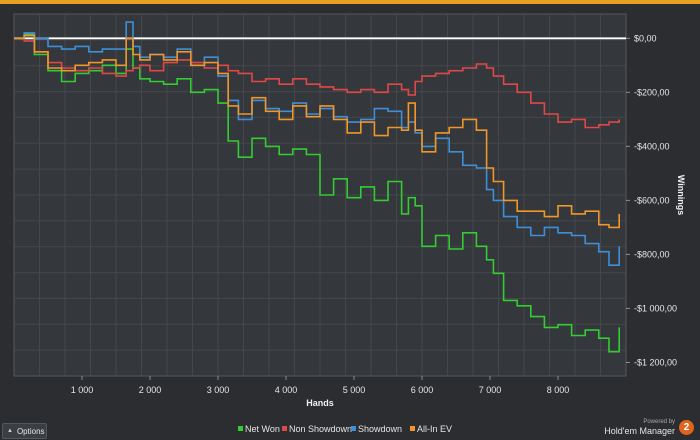 The height and width of the screenshot is (440, 700). What do you see at coordinates (240, 428) in the screenshot?
I see `legend-swatch-net-won` at bounding box center [240, 428].